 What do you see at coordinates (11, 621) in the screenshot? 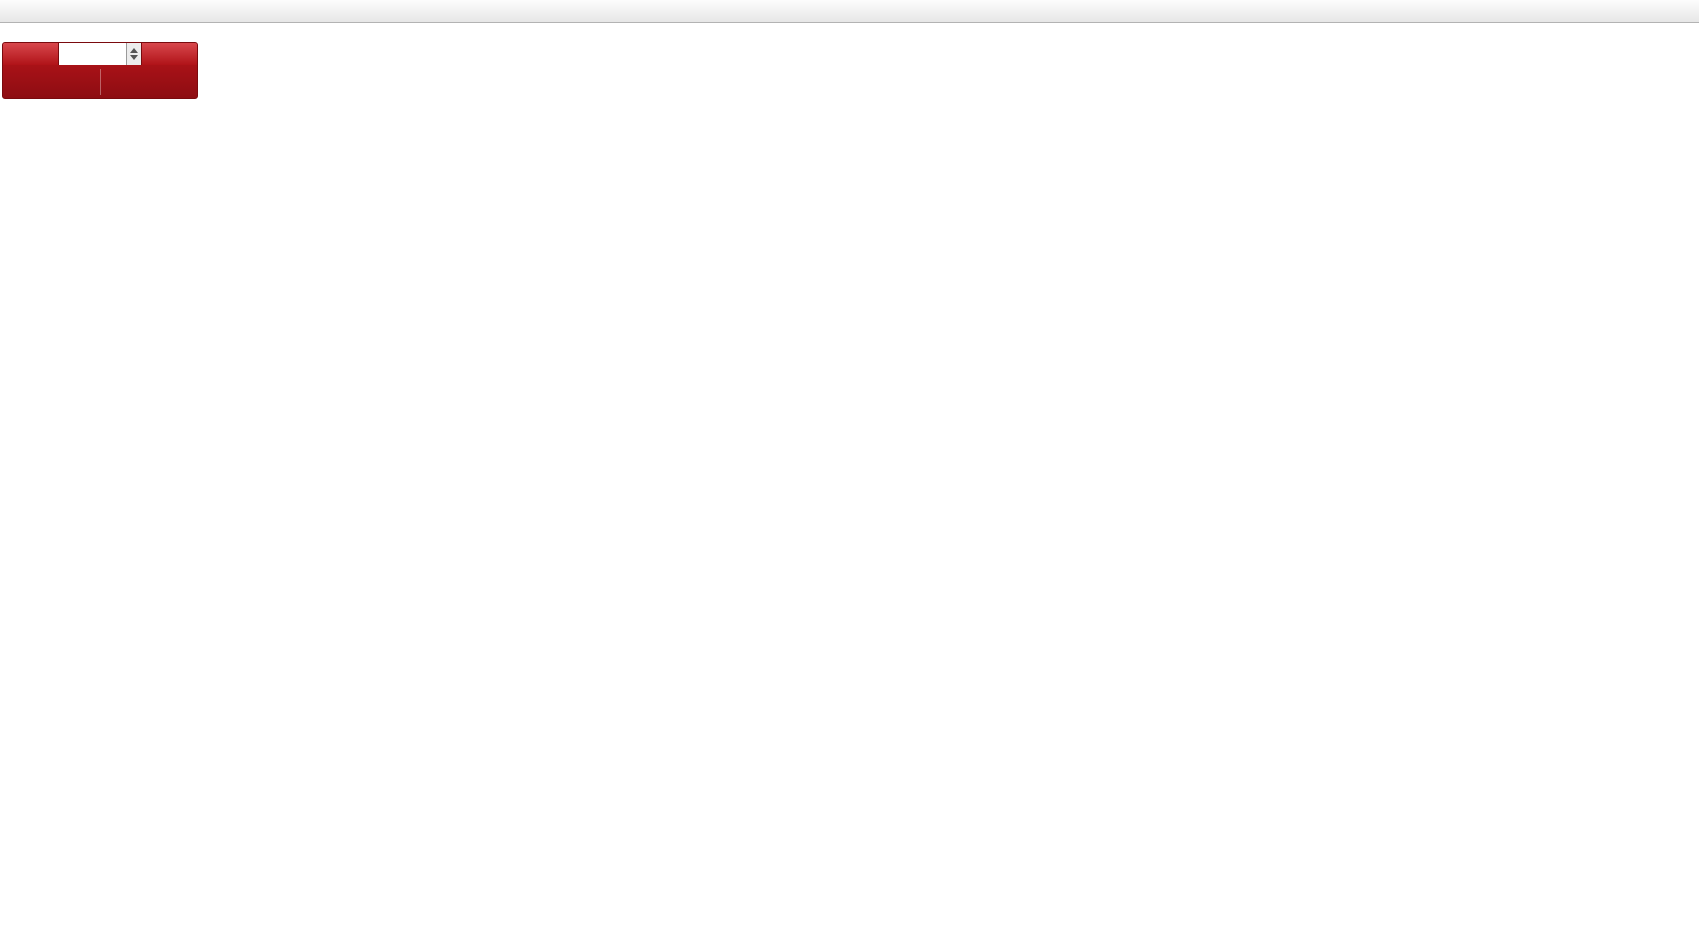
I see `macd-indicator-label` at bounding box center [11, 621].